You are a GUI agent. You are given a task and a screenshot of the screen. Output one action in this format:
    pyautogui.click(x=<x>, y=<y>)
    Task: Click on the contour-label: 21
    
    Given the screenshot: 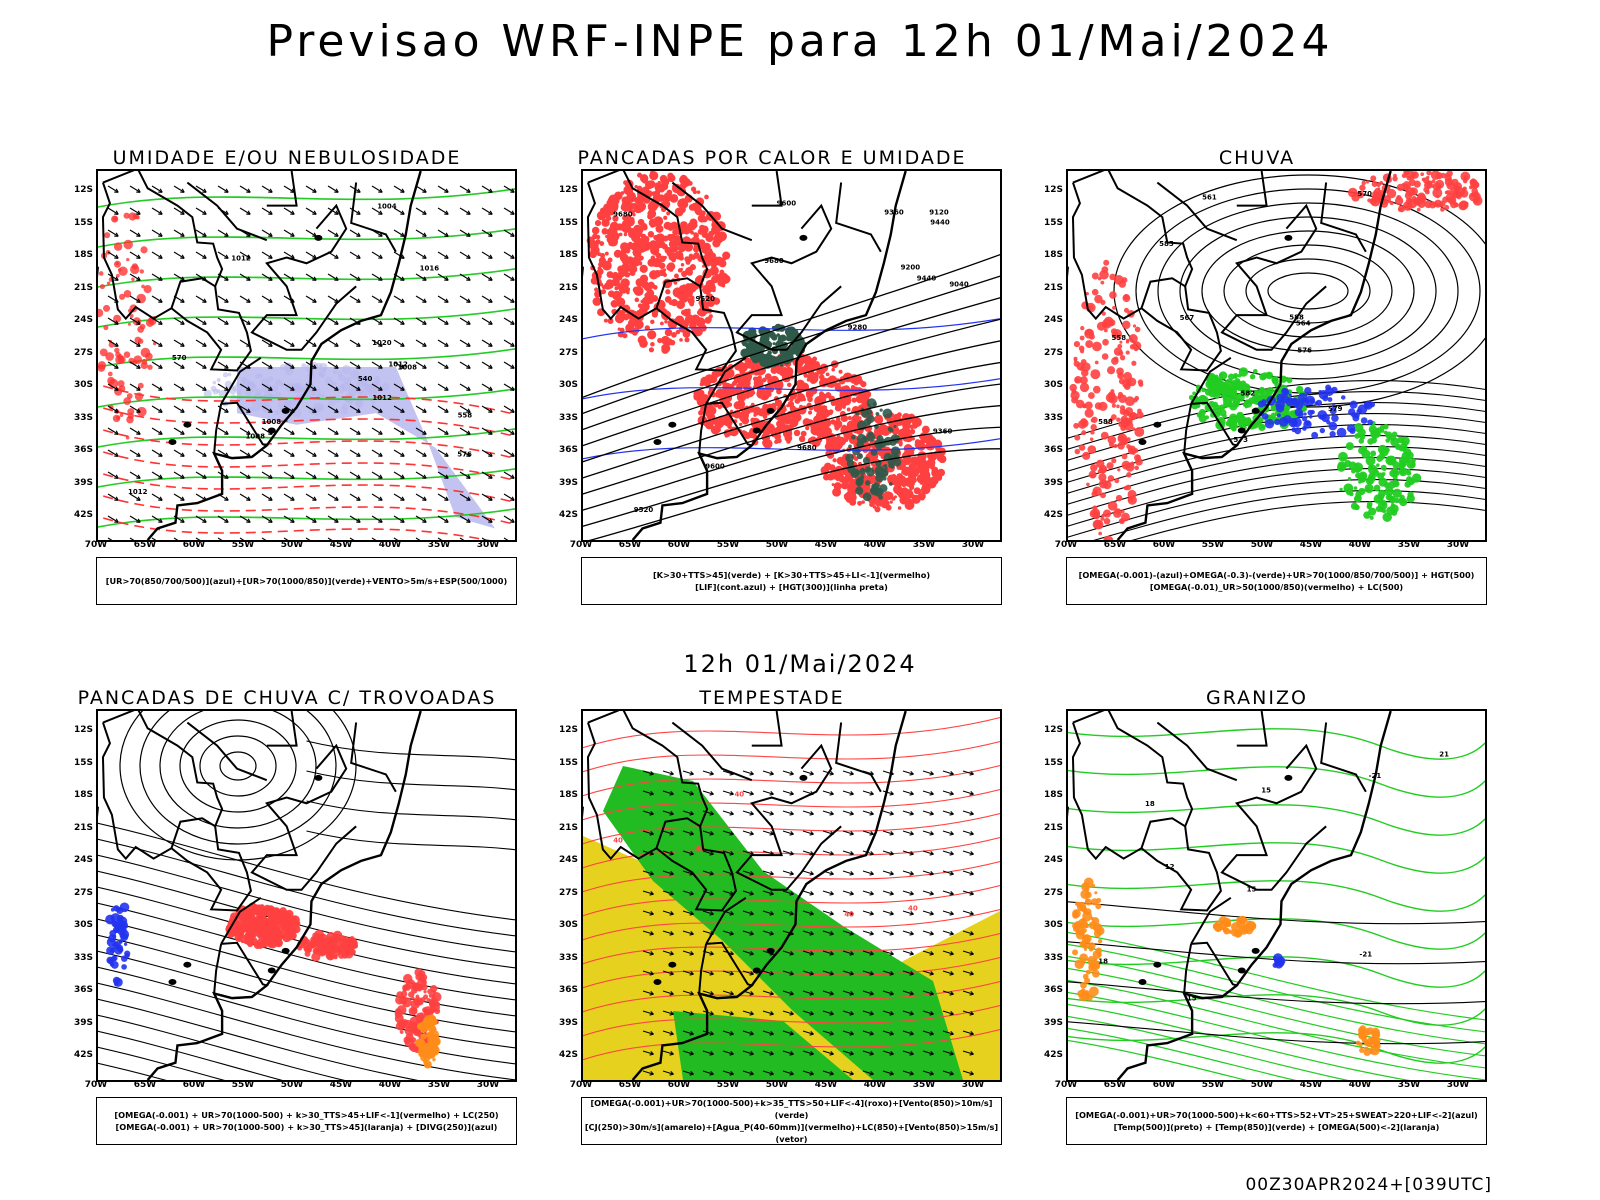 What is the action you would take?
    pyautogui.click(x=1444, y=754)
    